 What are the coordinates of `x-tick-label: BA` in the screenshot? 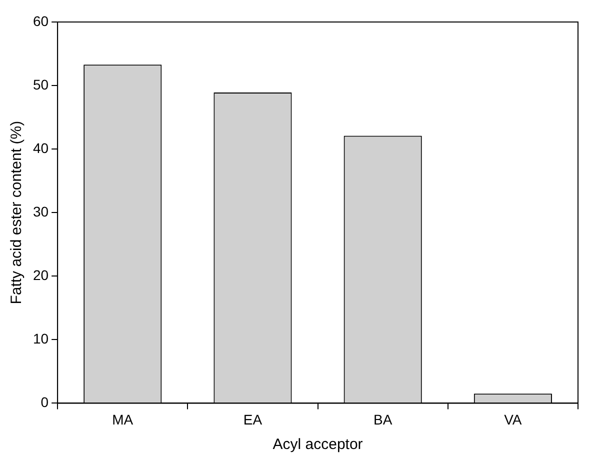 It's located at (383, 419).